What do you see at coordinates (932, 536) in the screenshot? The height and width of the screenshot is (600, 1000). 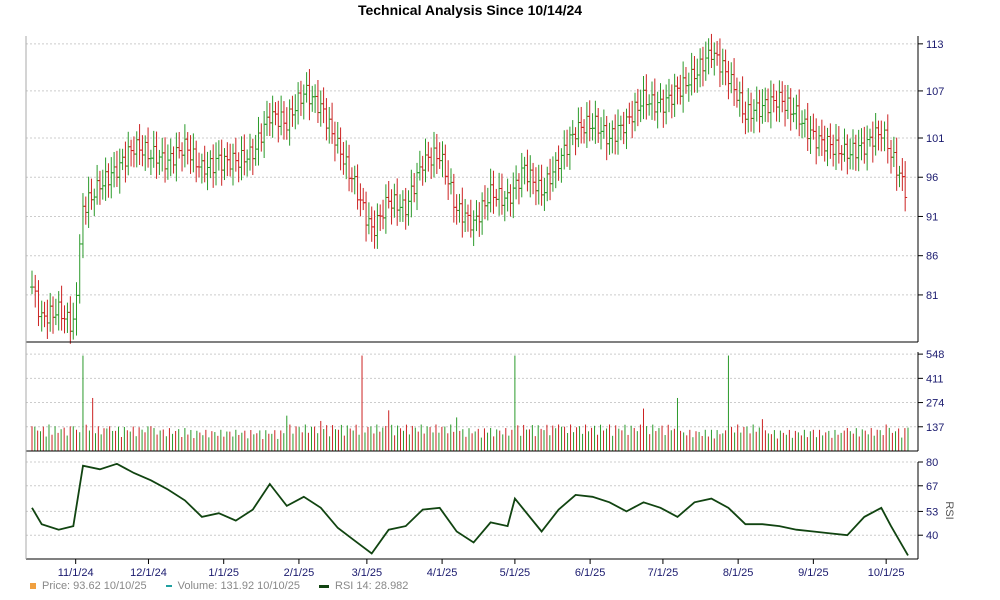 I see `y-tick-label-rsi: 40` at bounding box center [932, 536].